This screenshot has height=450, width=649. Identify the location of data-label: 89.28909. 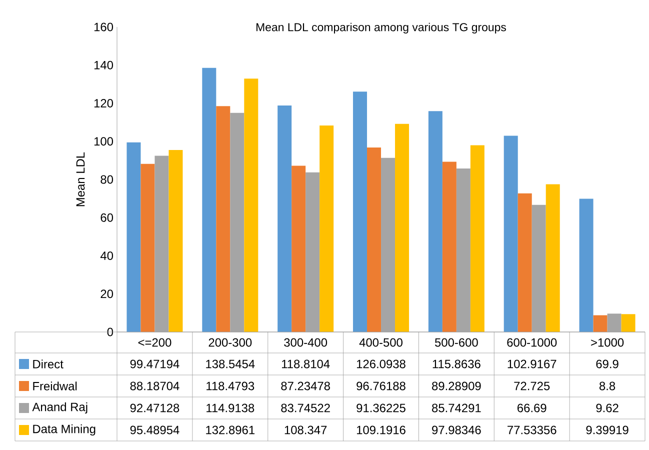
(456, 386).